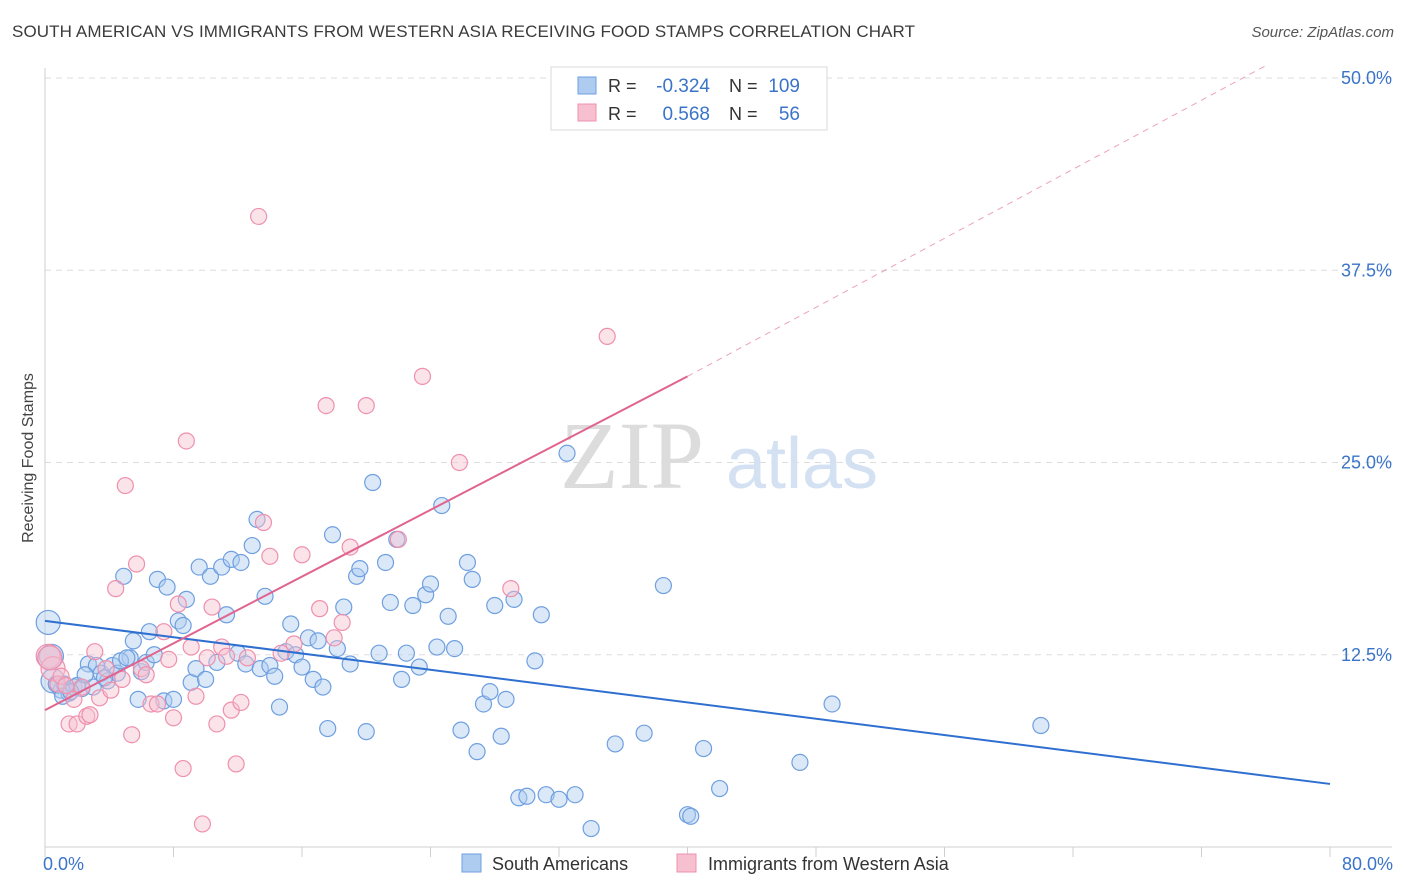 The height and width of the screenshot is (892, 1406). I want to click on legend-bottom-swatch-pink, so click(686, 863).